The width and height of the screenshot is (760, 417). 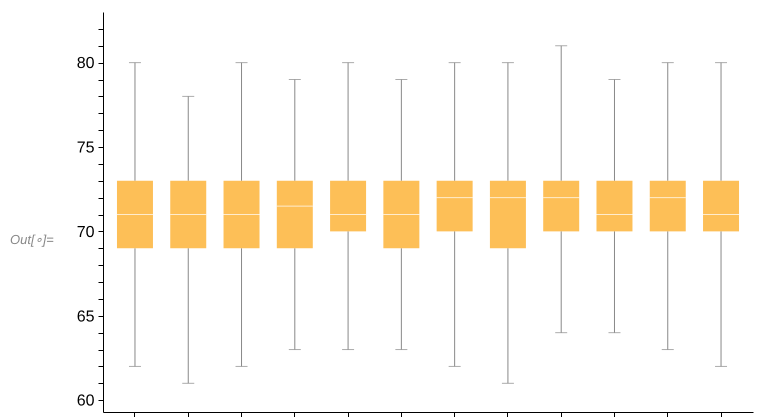 What do you see at coordinates (85, 232) in the screenshot?
I see `y-tick-label: 70` at bounding box center [85, 232].